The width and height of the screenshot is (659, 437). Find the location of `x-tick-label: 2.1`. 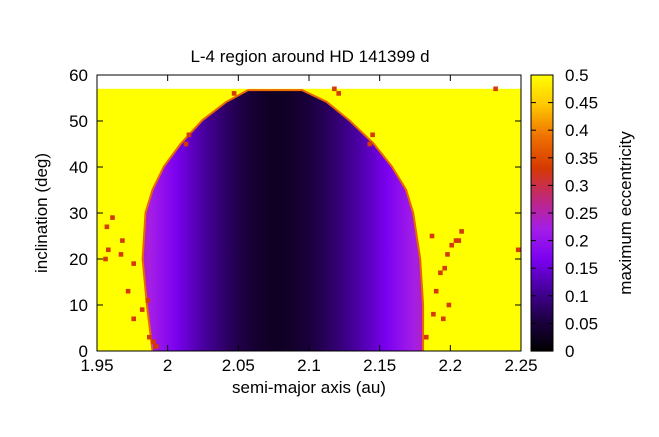

x-tick-label: 2.1 is located at coordinates (309, 365).